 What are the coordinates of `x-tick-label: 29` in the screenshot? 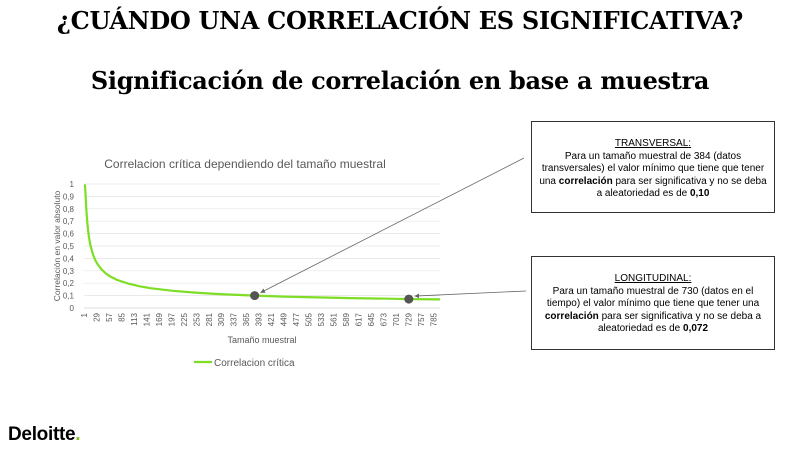 It's located at (96, 316).